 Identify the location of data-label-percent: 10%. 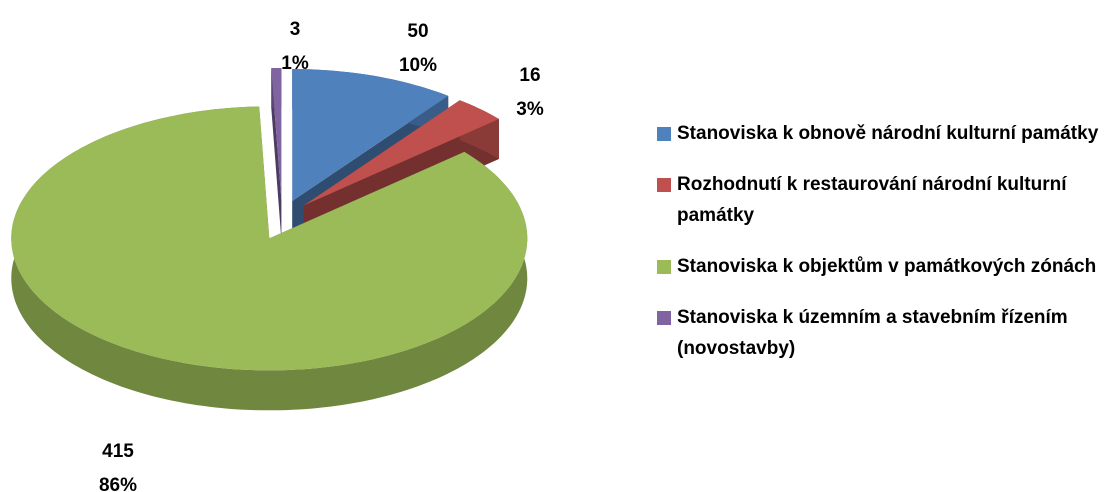
(418, 65).